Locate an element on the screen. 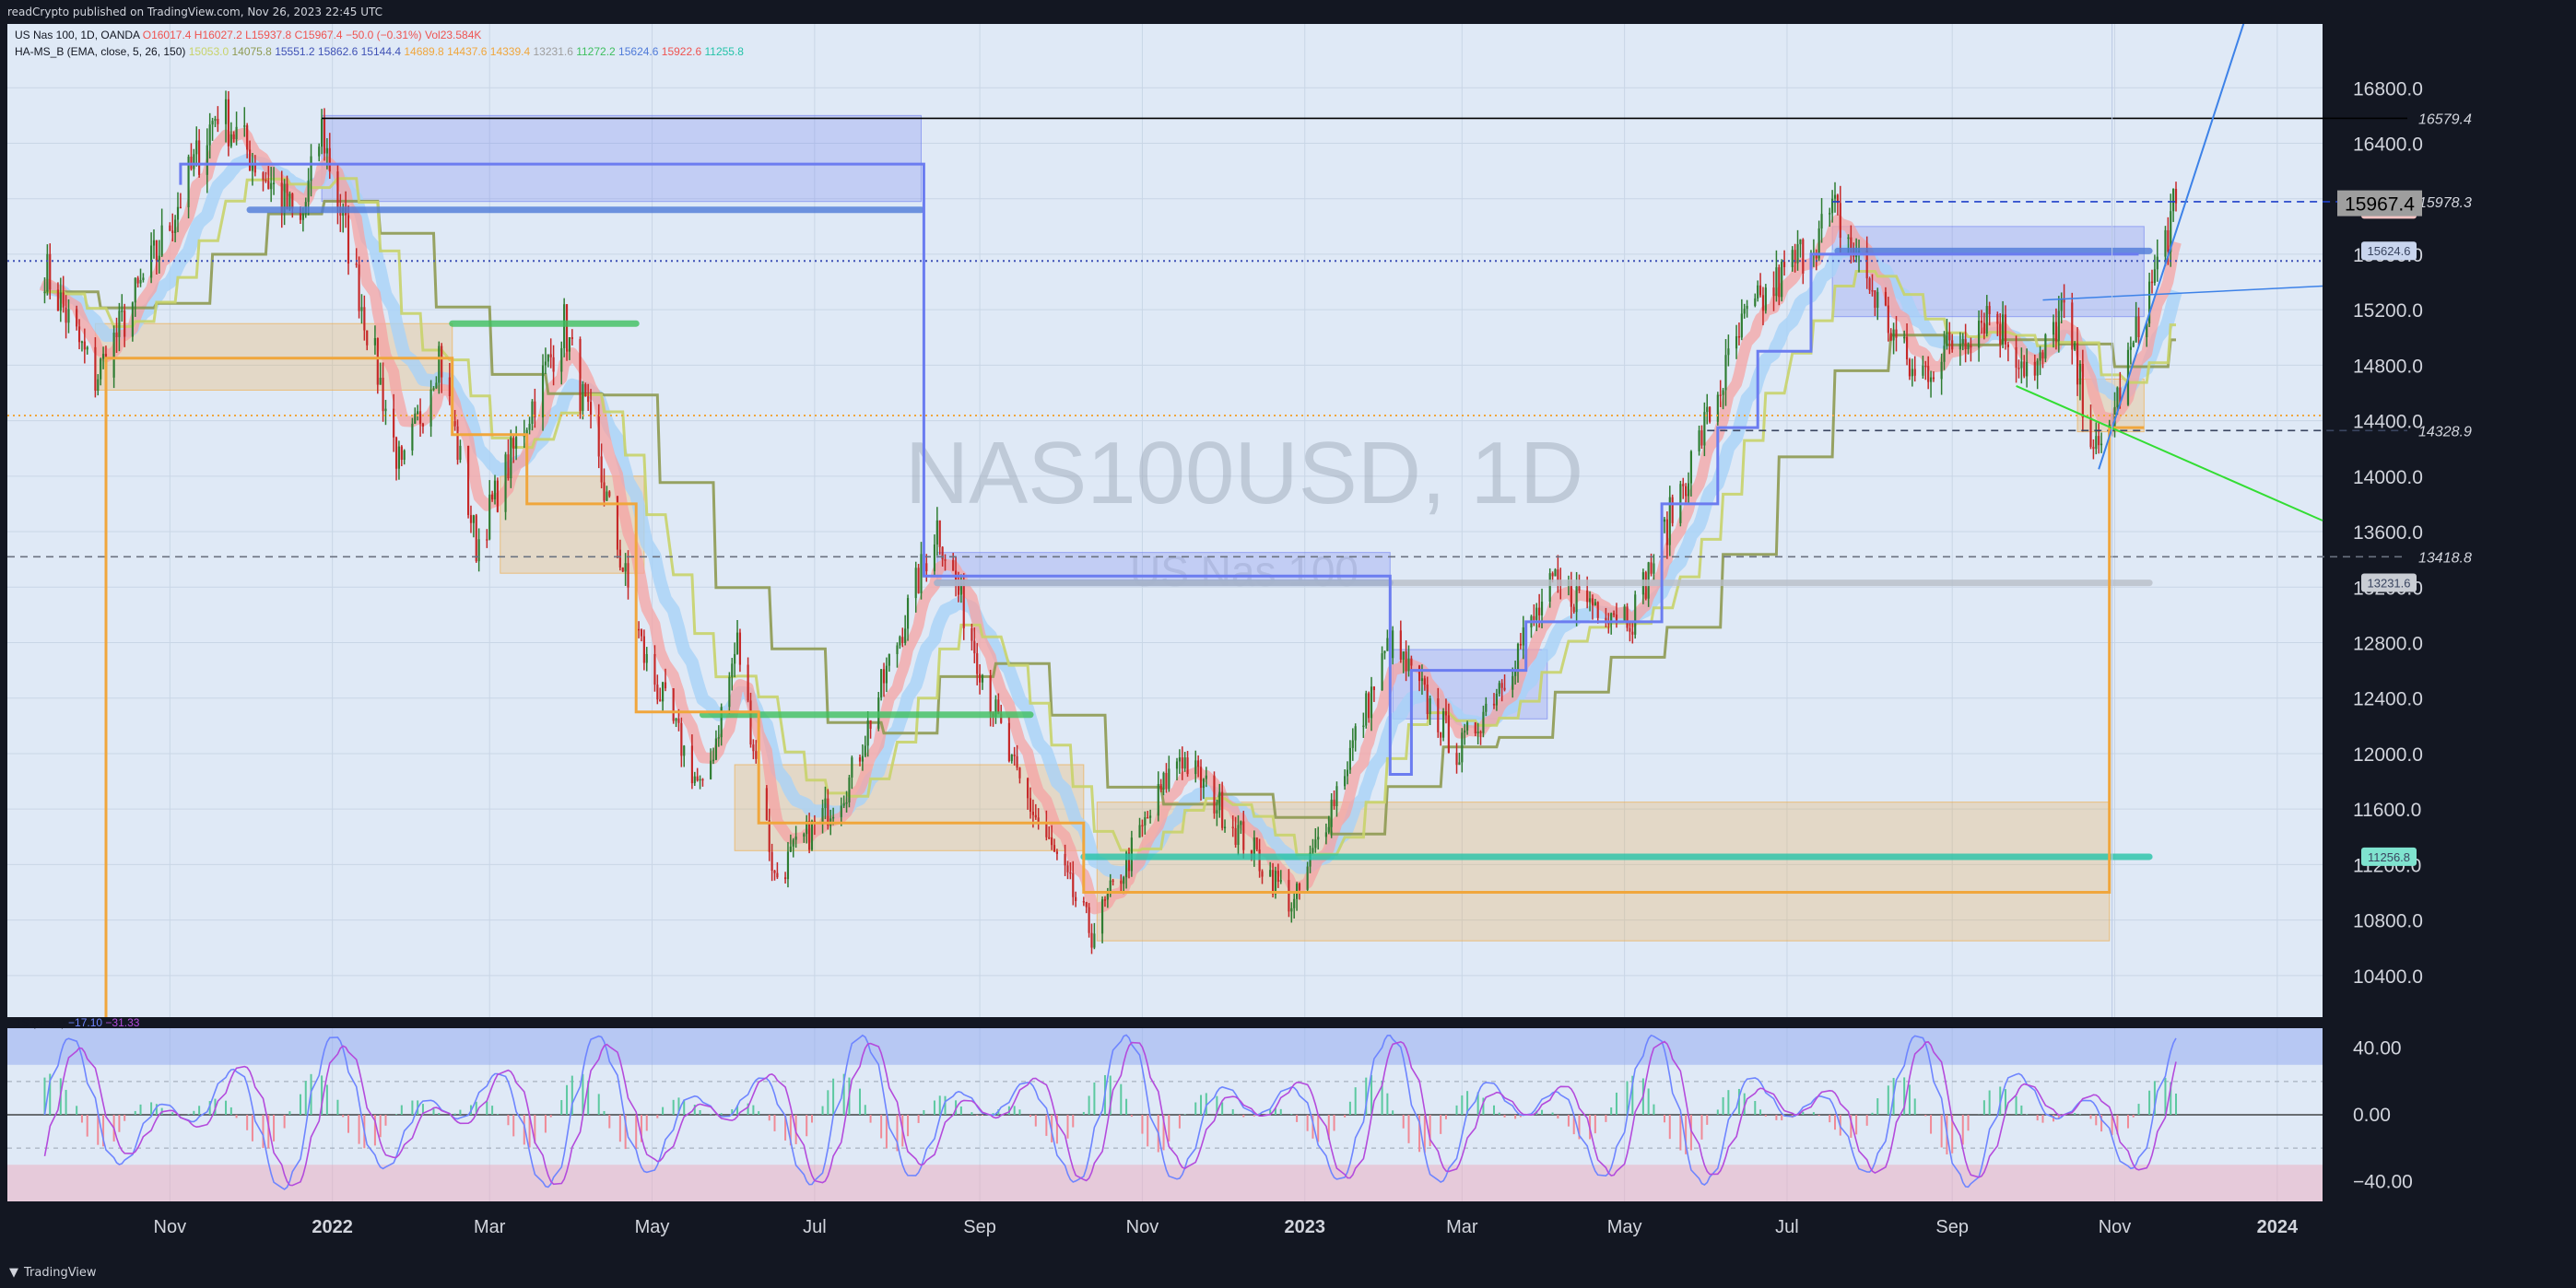  oscillator-tick-label: −40.00 is located at coordinates (2383, 1181).